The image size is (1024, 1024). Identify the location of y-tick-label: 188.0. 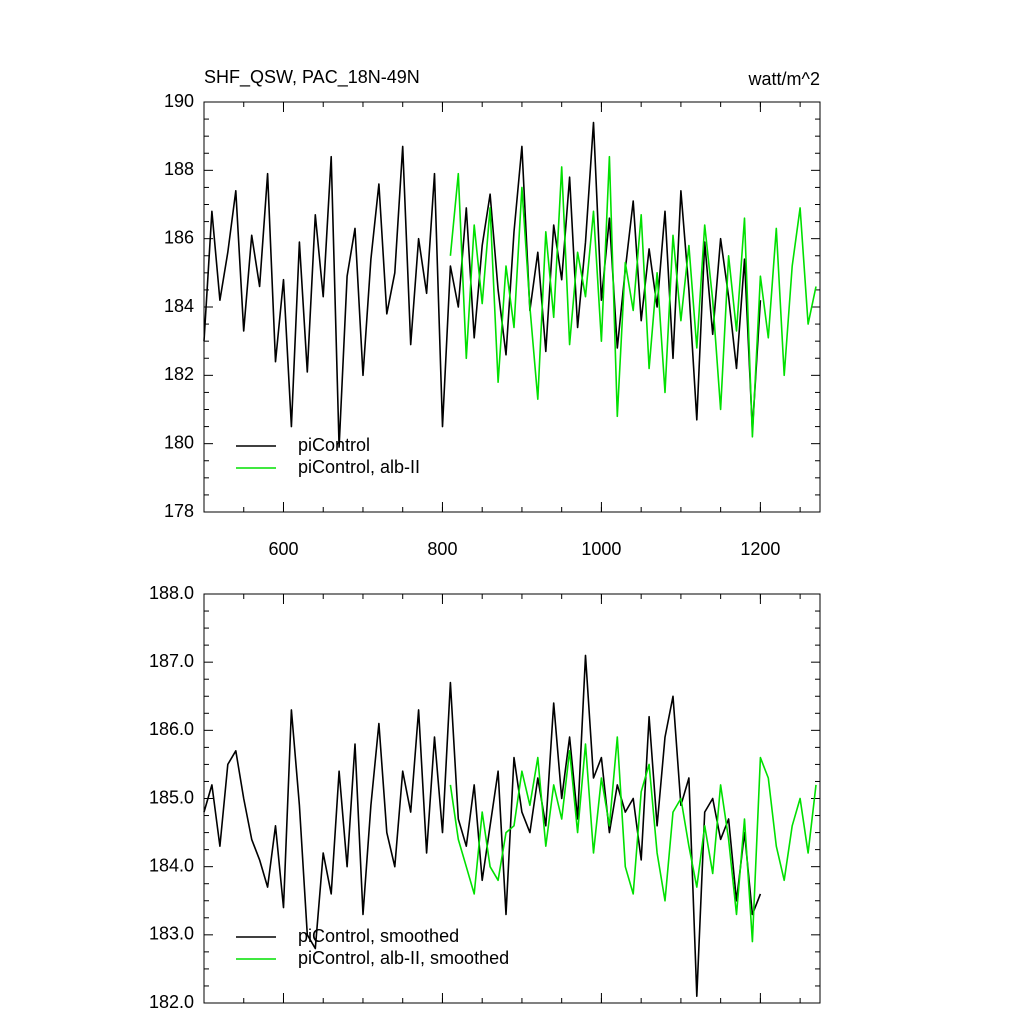
(171, 593).